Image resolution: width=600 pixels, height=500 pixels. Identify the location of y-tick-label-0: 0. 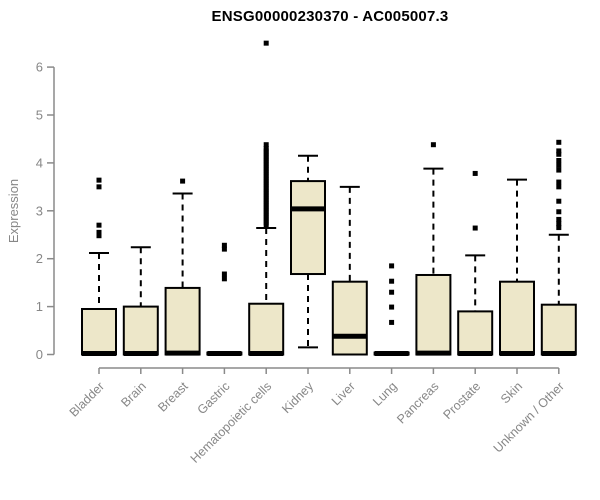
(39, 354).